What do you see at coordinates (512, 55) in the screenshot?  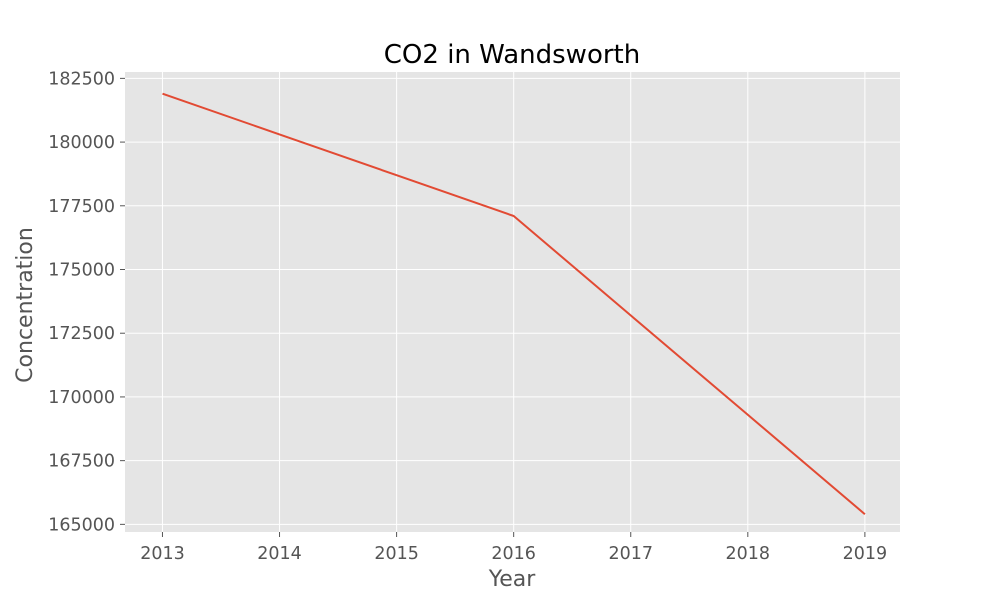 I see `chart-title: CO2 in Wandsworth` at bounding box center [512, 55].